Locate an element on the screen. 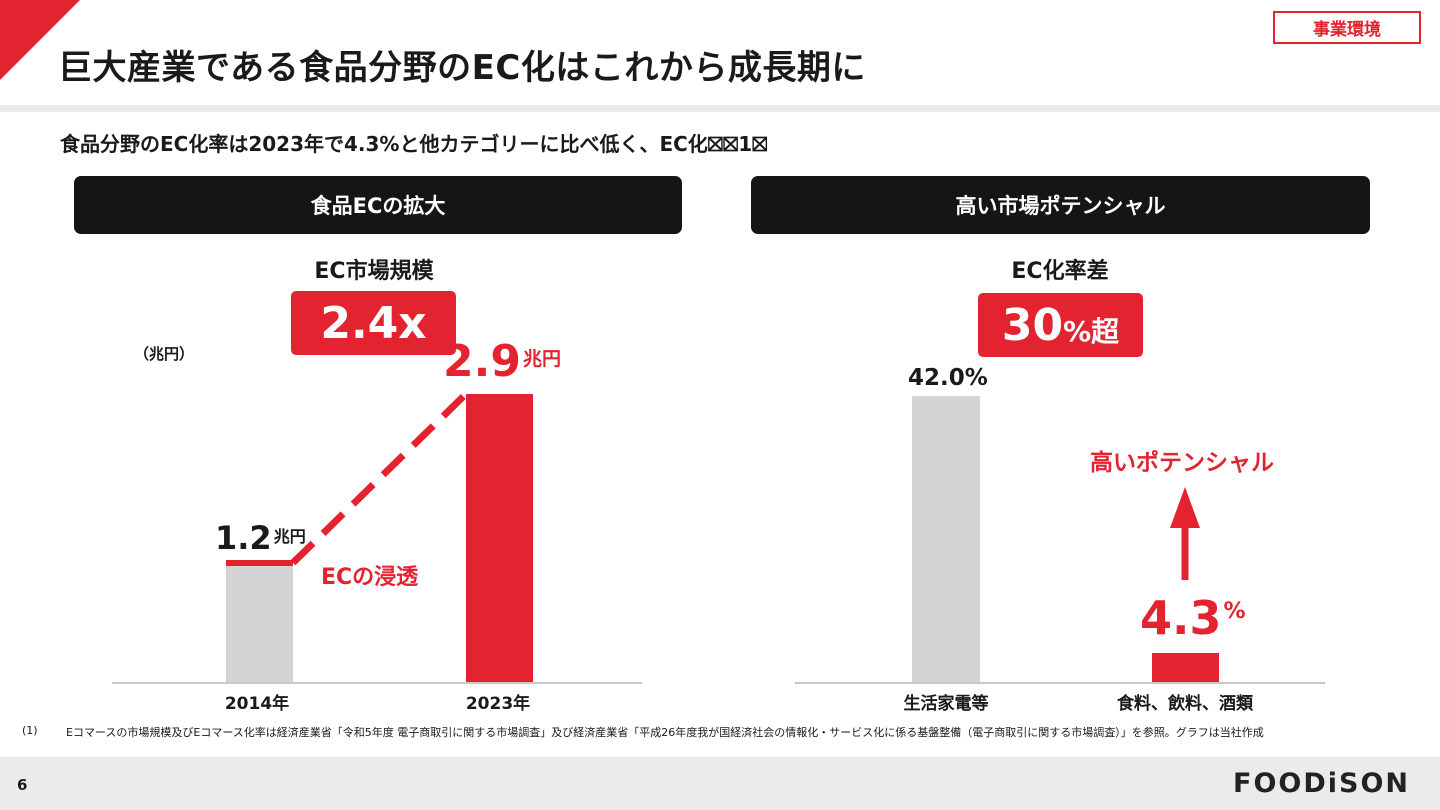 The image size is (1440, 810). left-metric-box: 2.4x is located at coordinates (373, 323).